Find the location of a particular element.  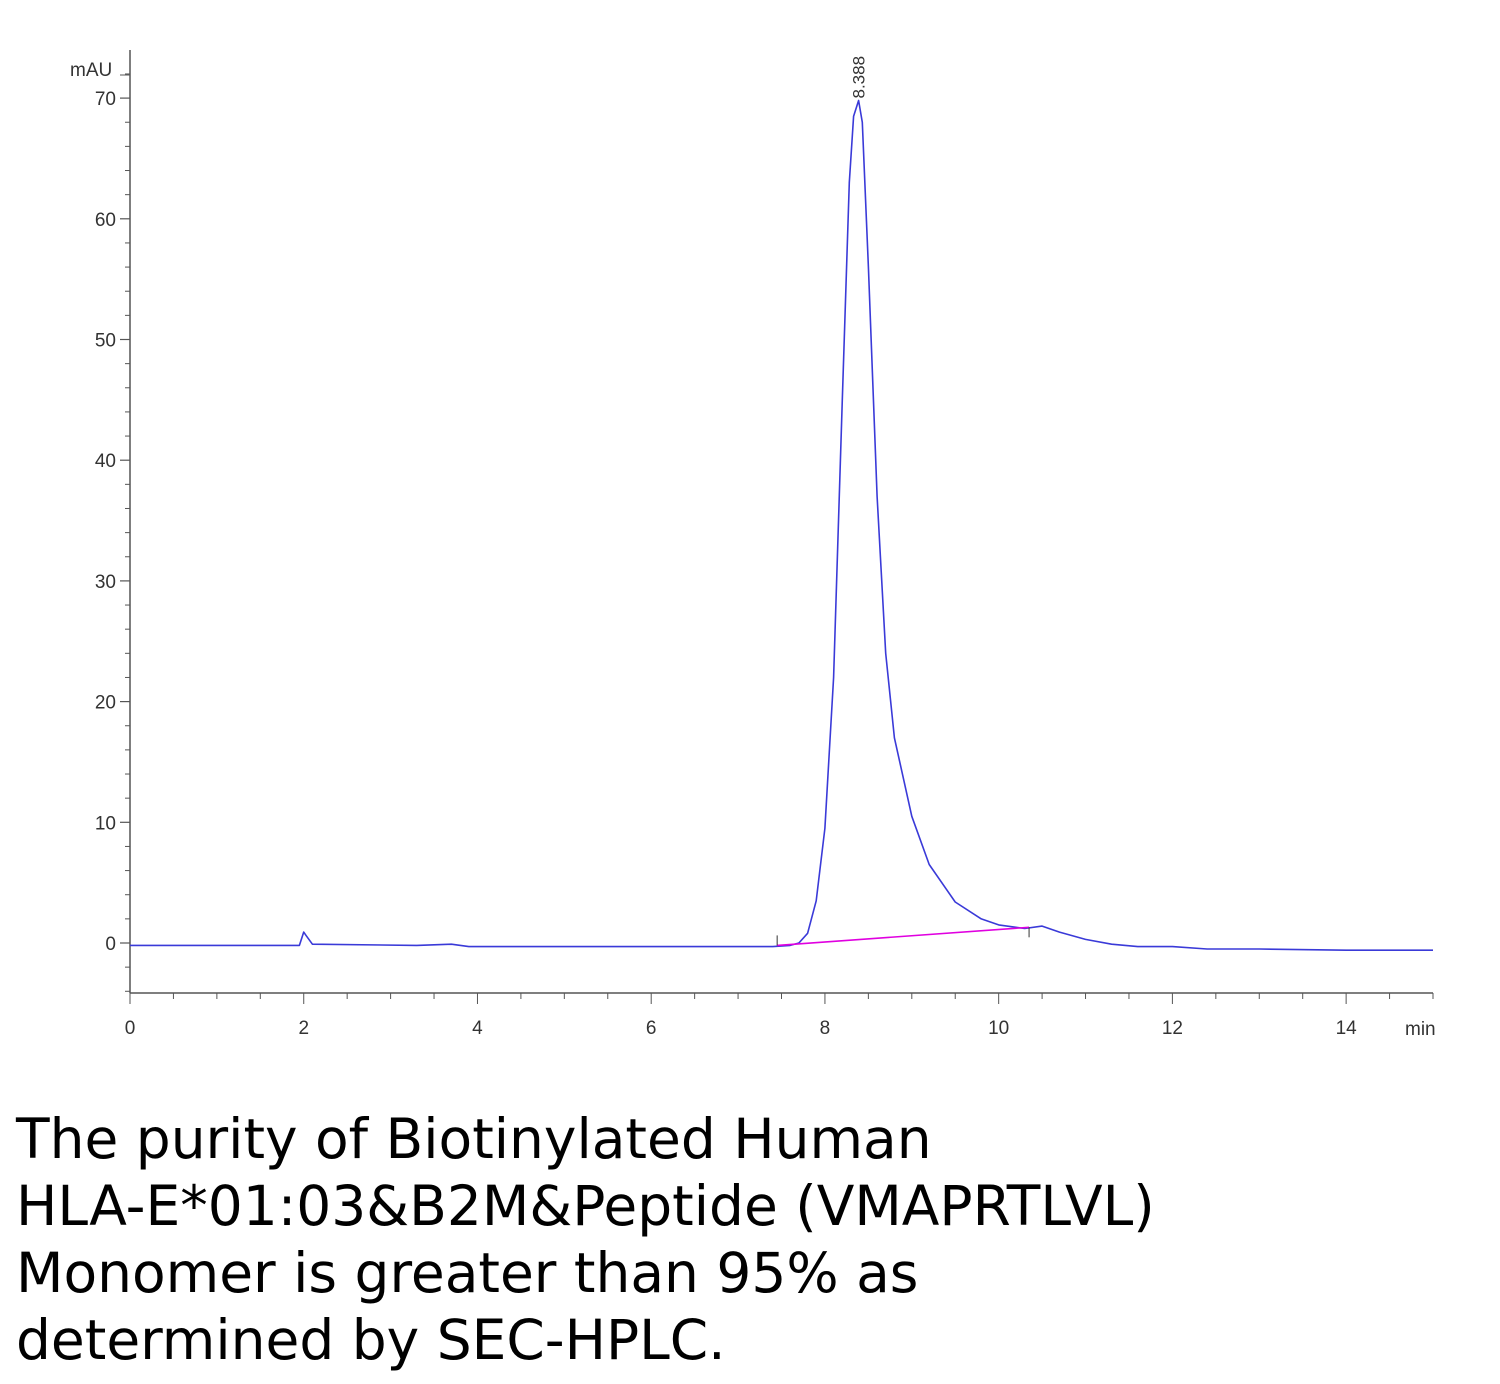

x-axis: 0 2 4 6 8 10 12 14 is located at coordinates (779, 1015).